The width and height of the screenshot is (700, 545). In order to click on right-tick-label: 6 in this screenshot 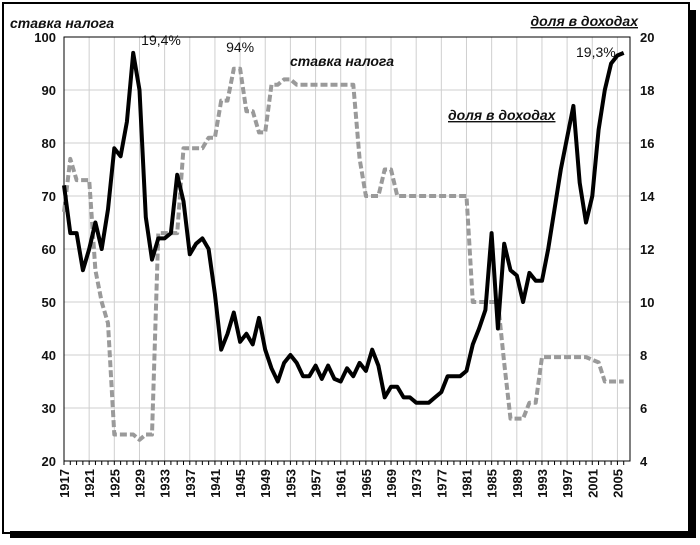, I will do `click(643, 408)`.